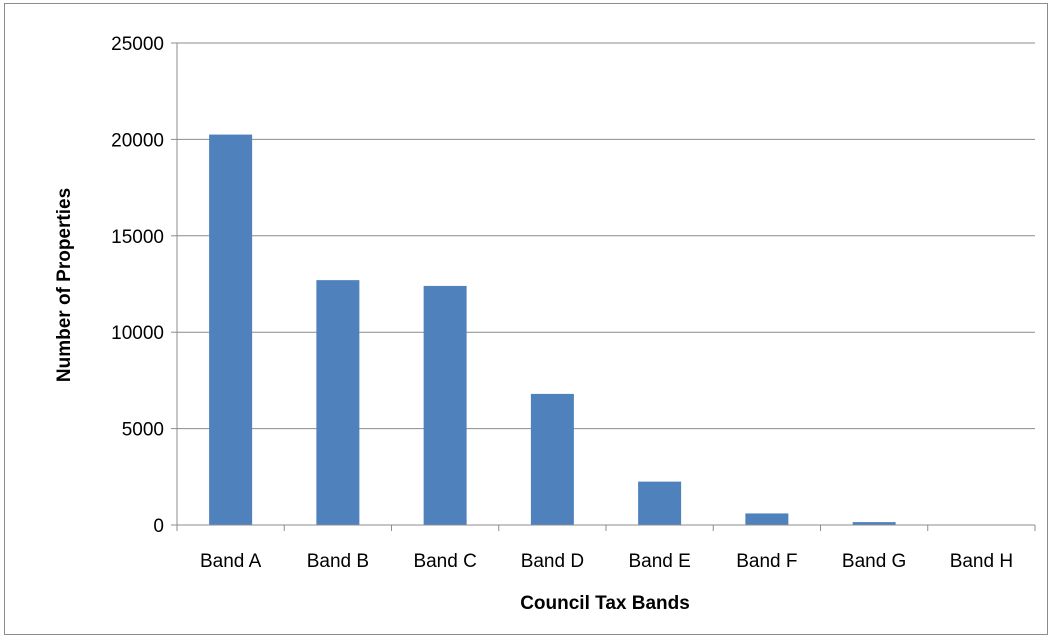 This screenshot has height=640, width=1052. Describe the element at coordinates (158, 526) in the screenshot. I see `y-tick-label: 0` at that location.